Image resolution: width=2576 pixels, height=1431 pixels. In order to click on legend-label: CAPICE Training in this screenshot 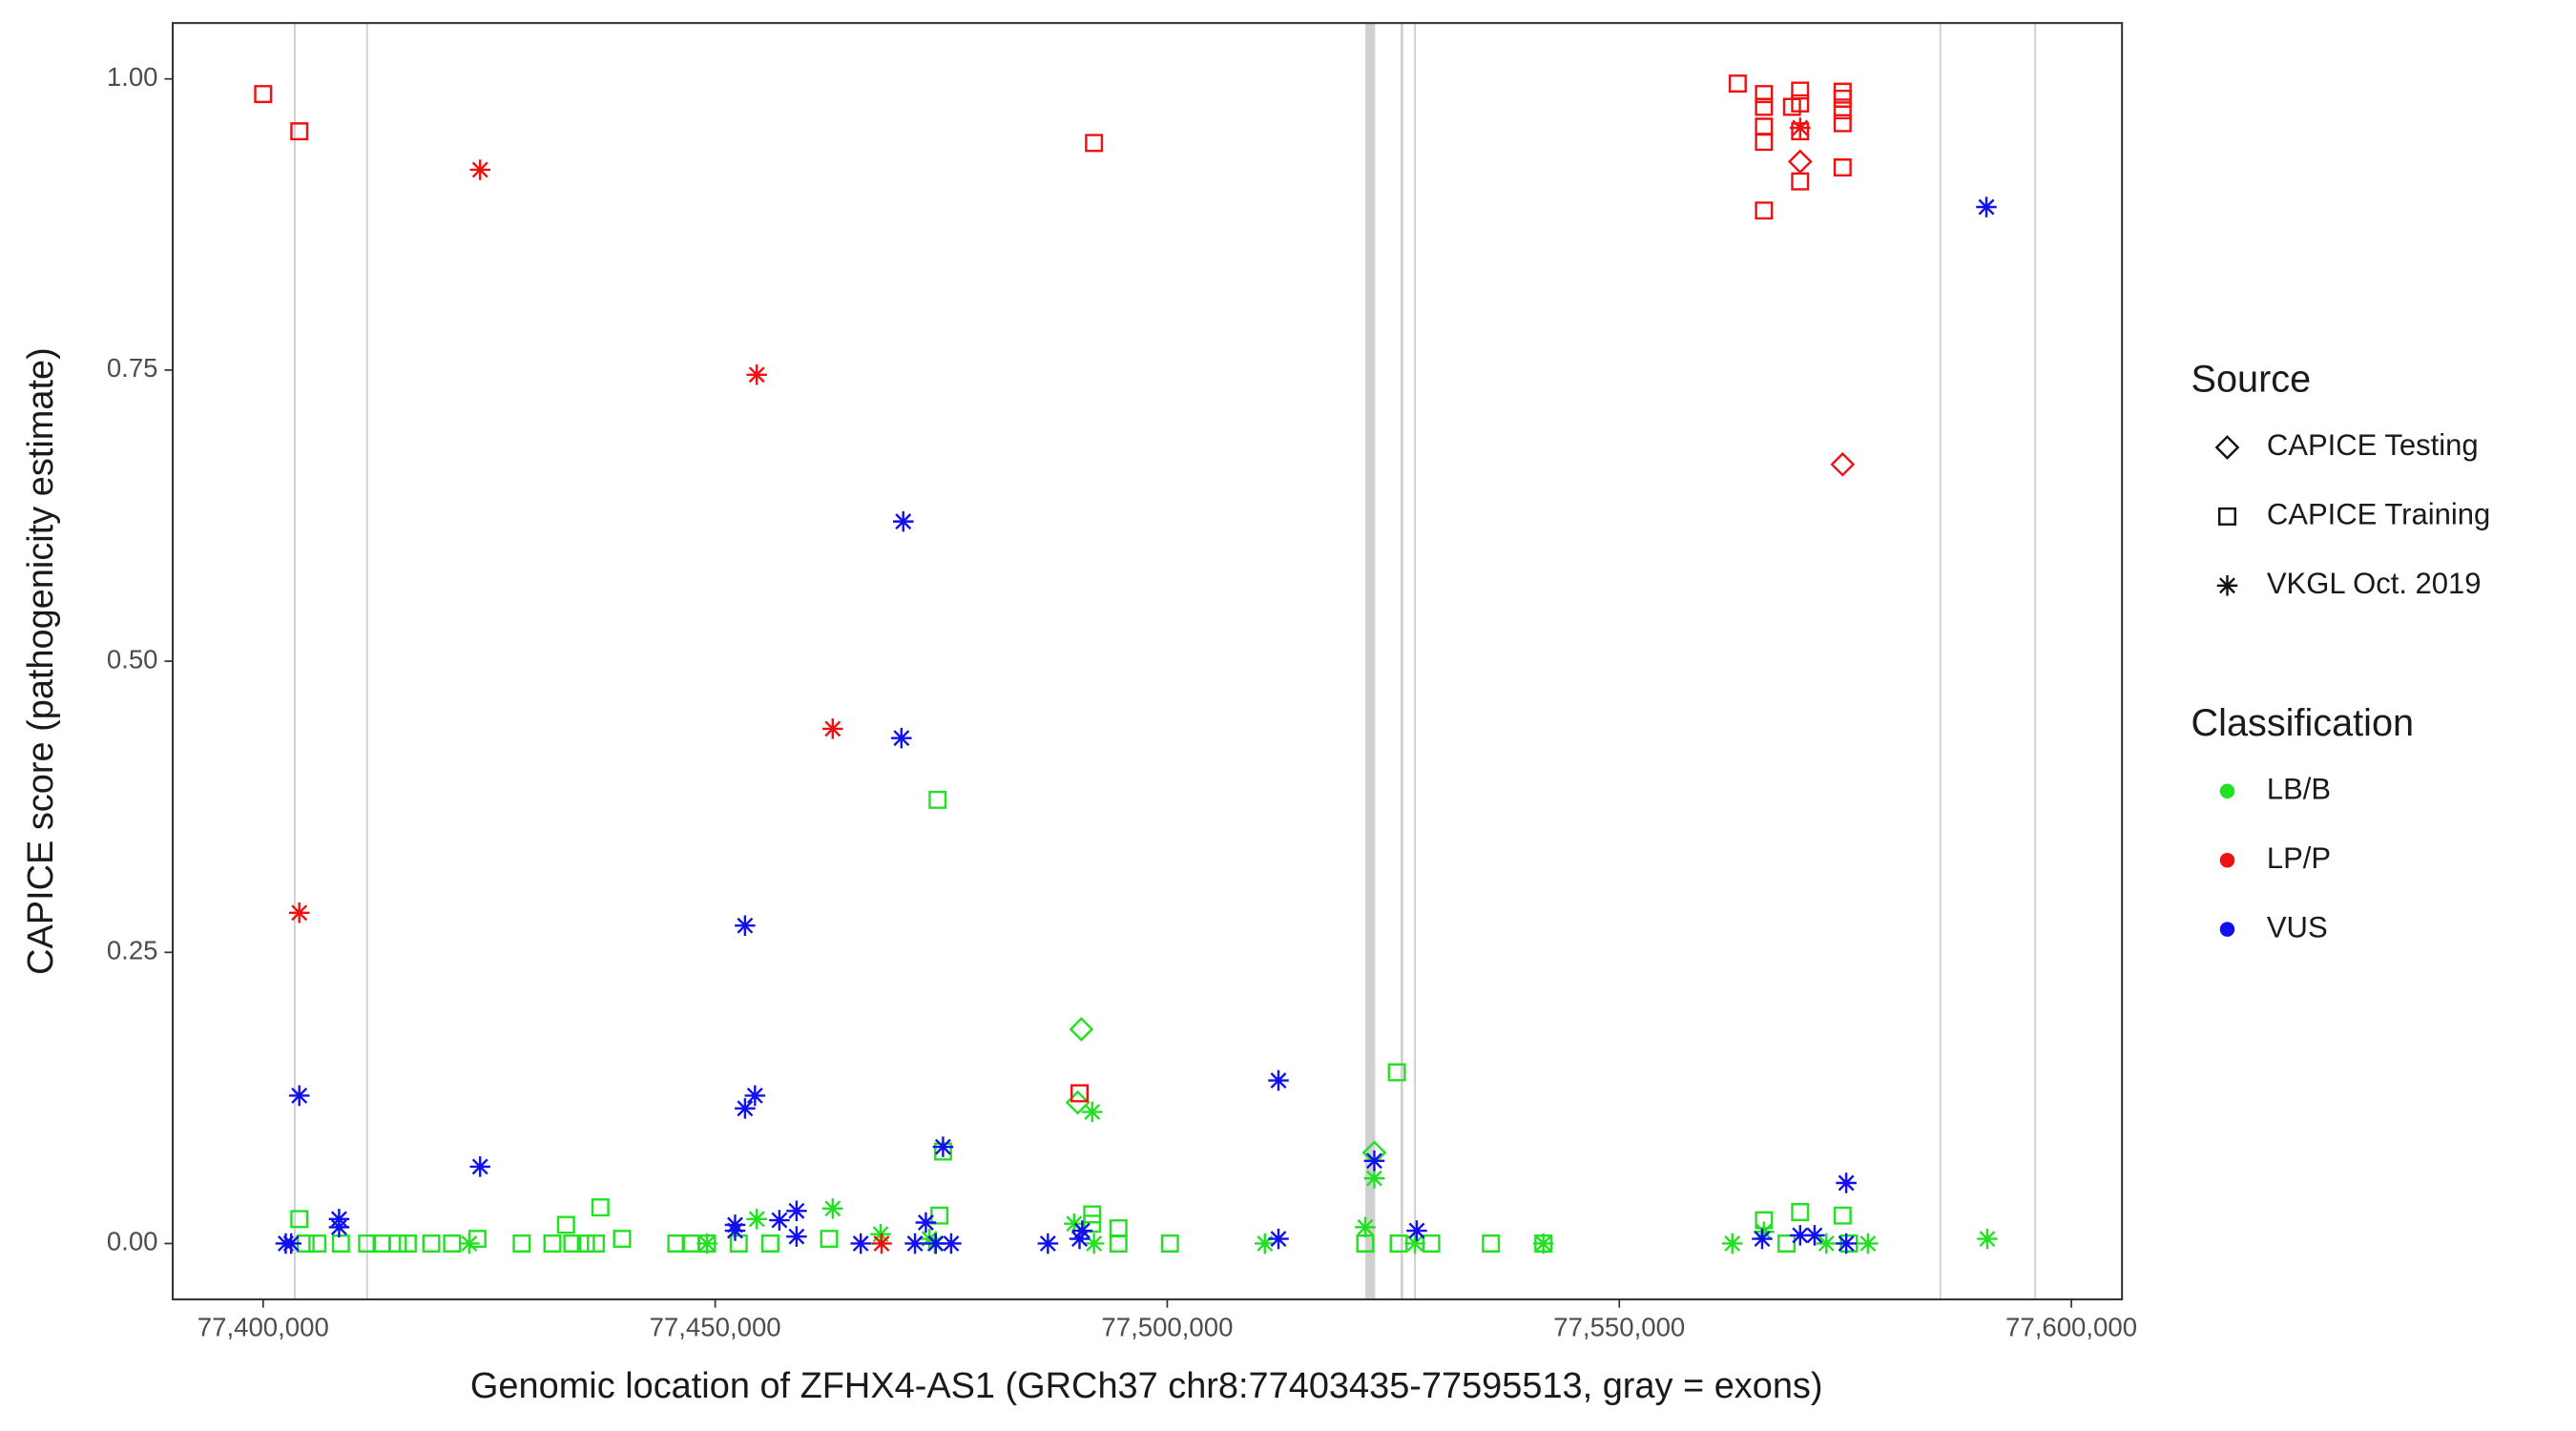, I will do `click(2378, 514)`.